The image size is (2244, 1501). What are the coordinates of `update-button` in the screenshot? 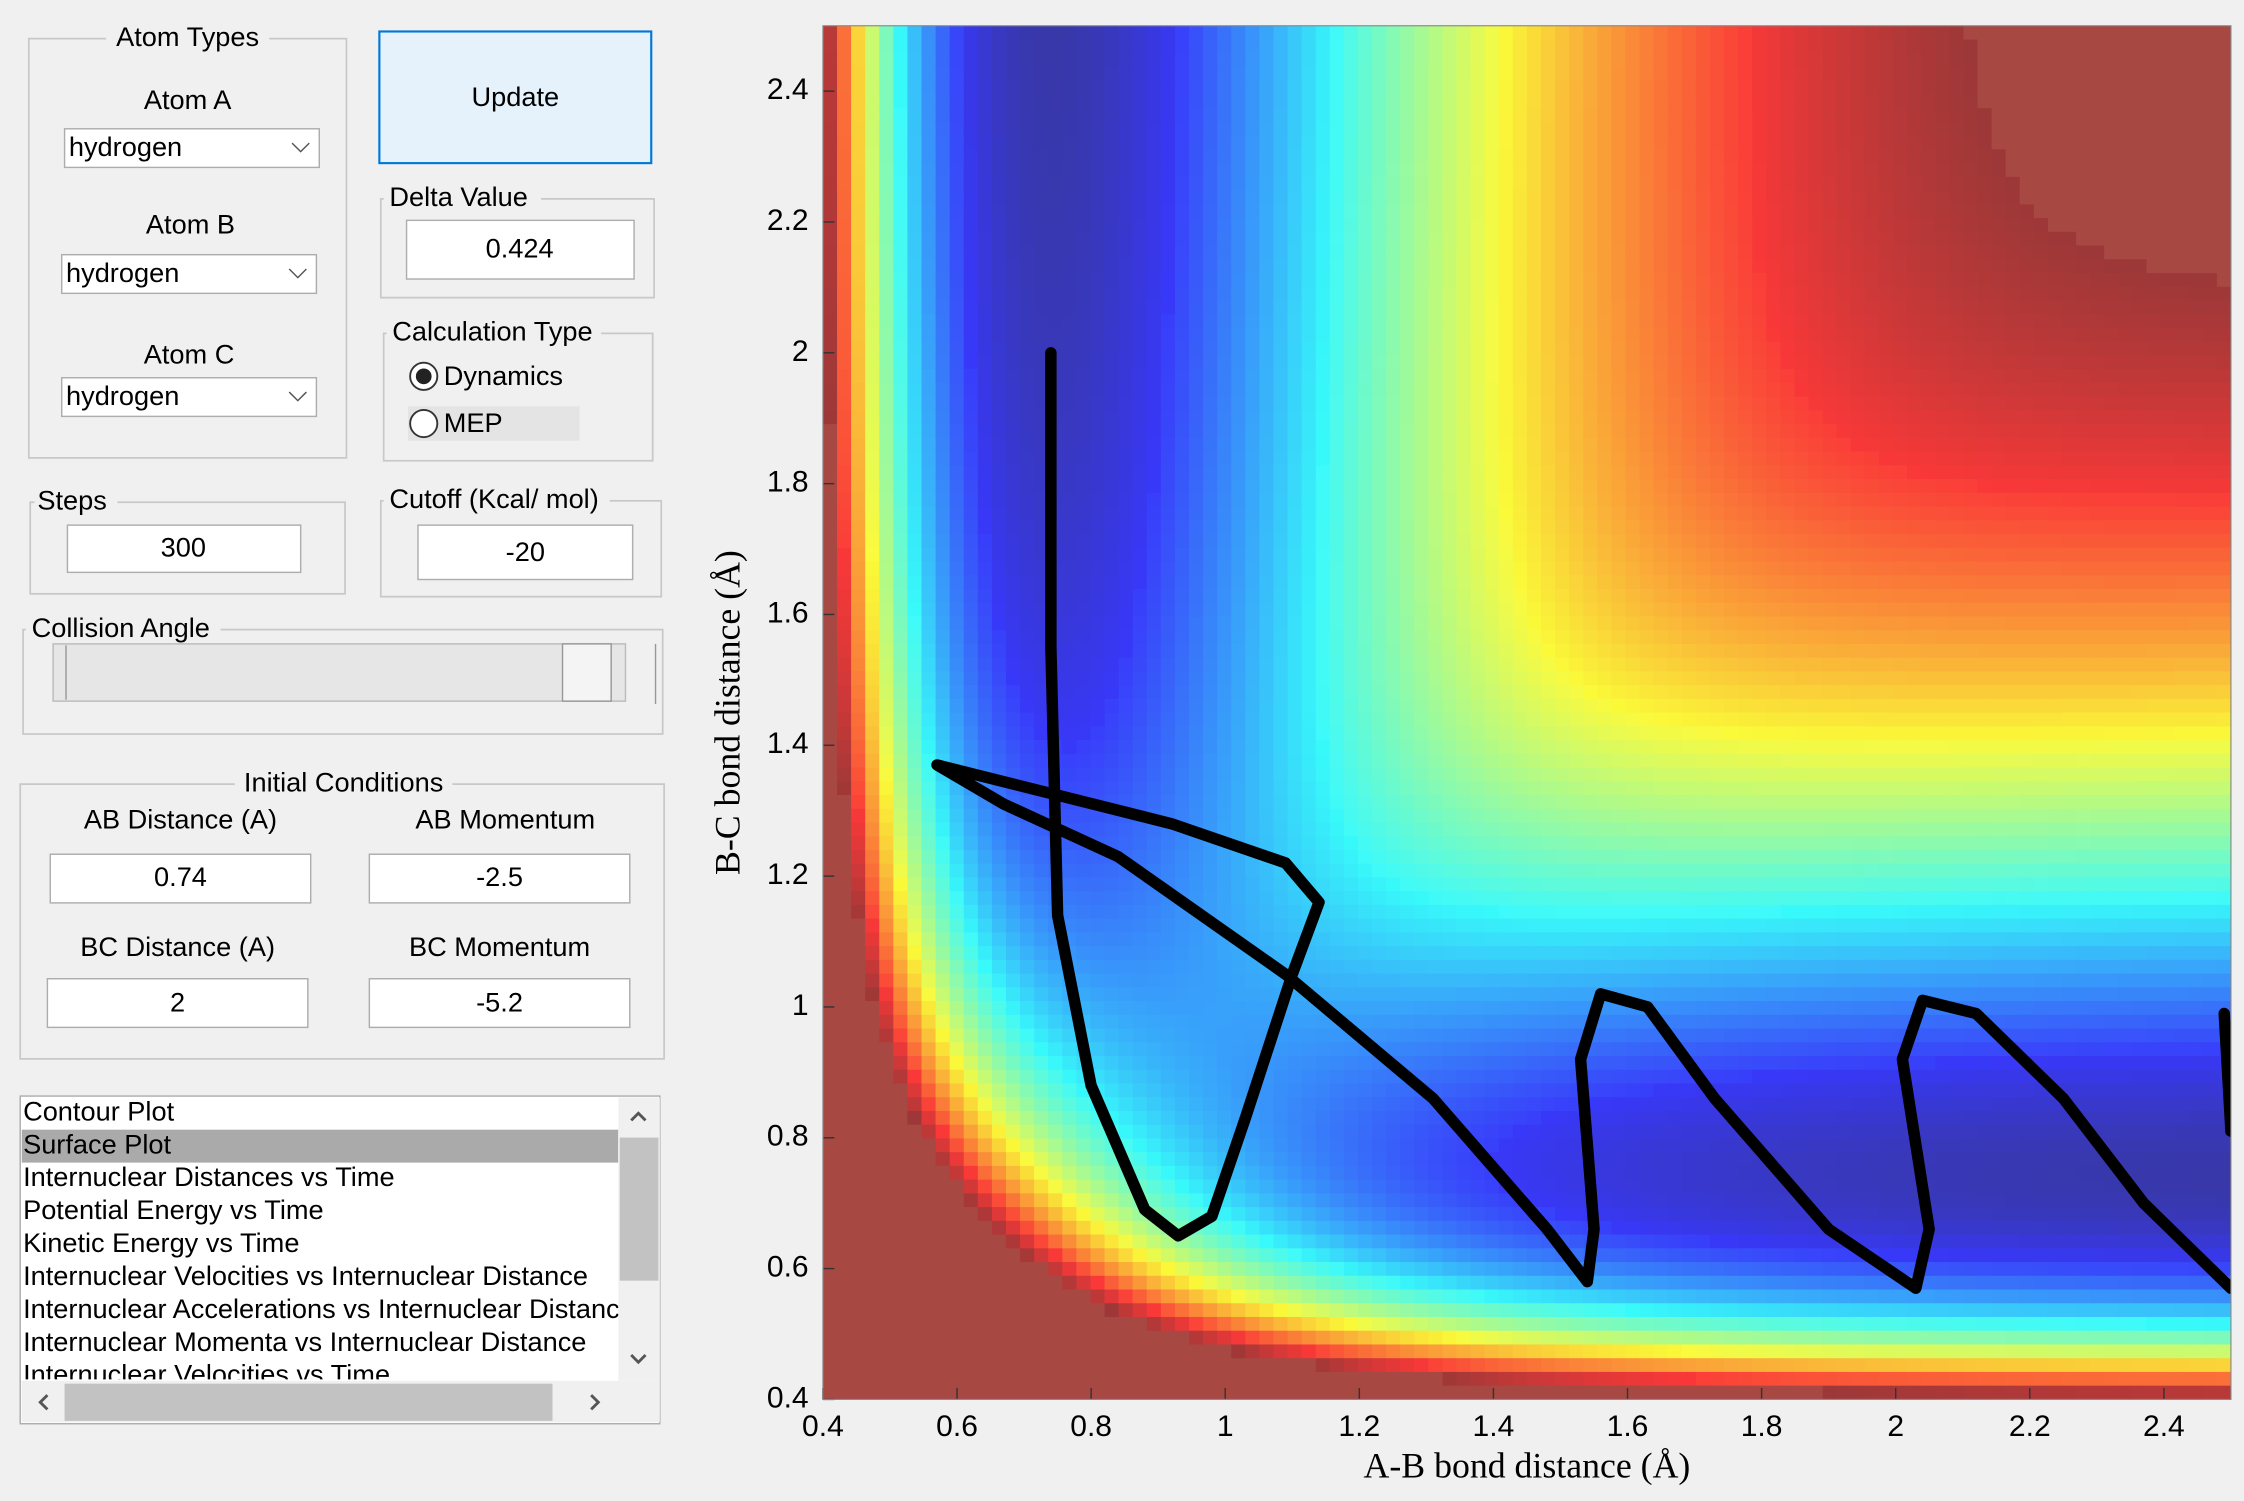 It's located at (515, 97).